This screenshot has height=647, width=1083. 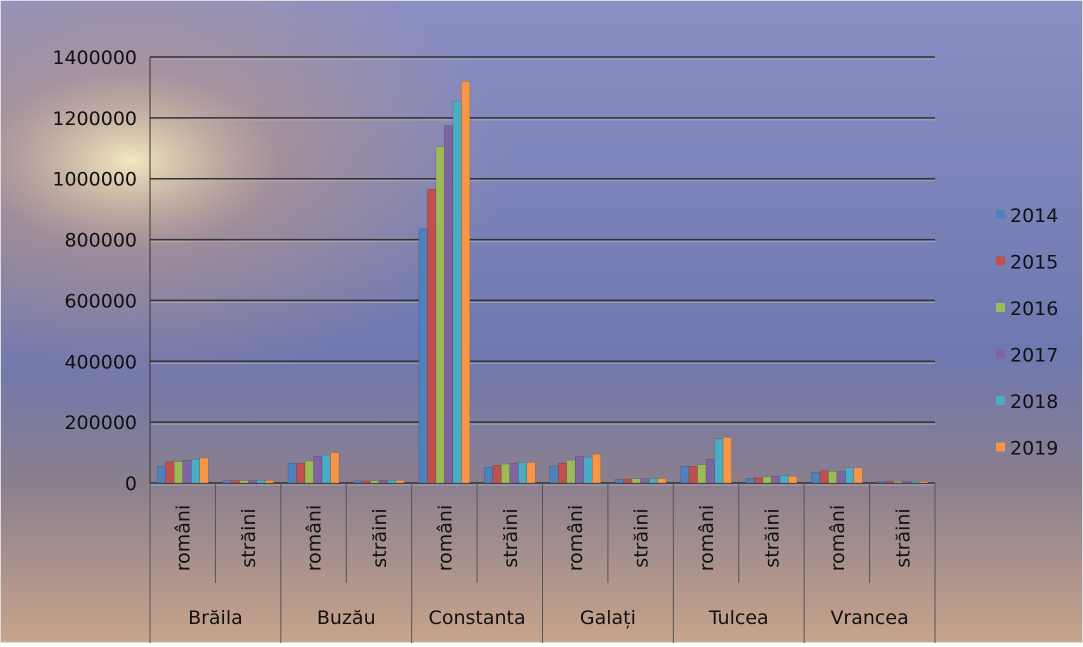 What do you see at coordinates (608, 618) in the screenshot?
I see `group-label: Galați` at bounding box center [608, 618].